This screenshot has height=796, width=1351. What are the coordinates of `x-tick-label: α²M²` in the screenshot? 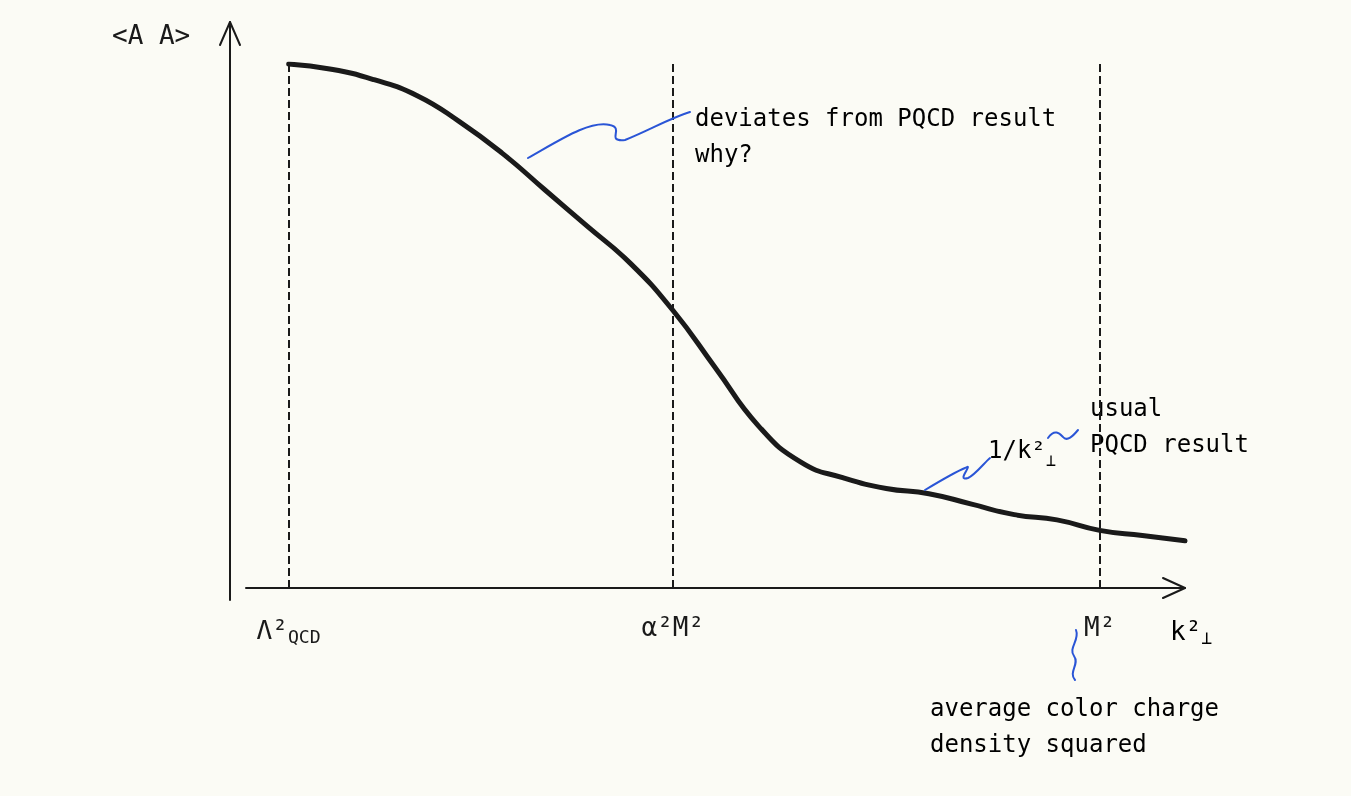 It's located at (673, 627).